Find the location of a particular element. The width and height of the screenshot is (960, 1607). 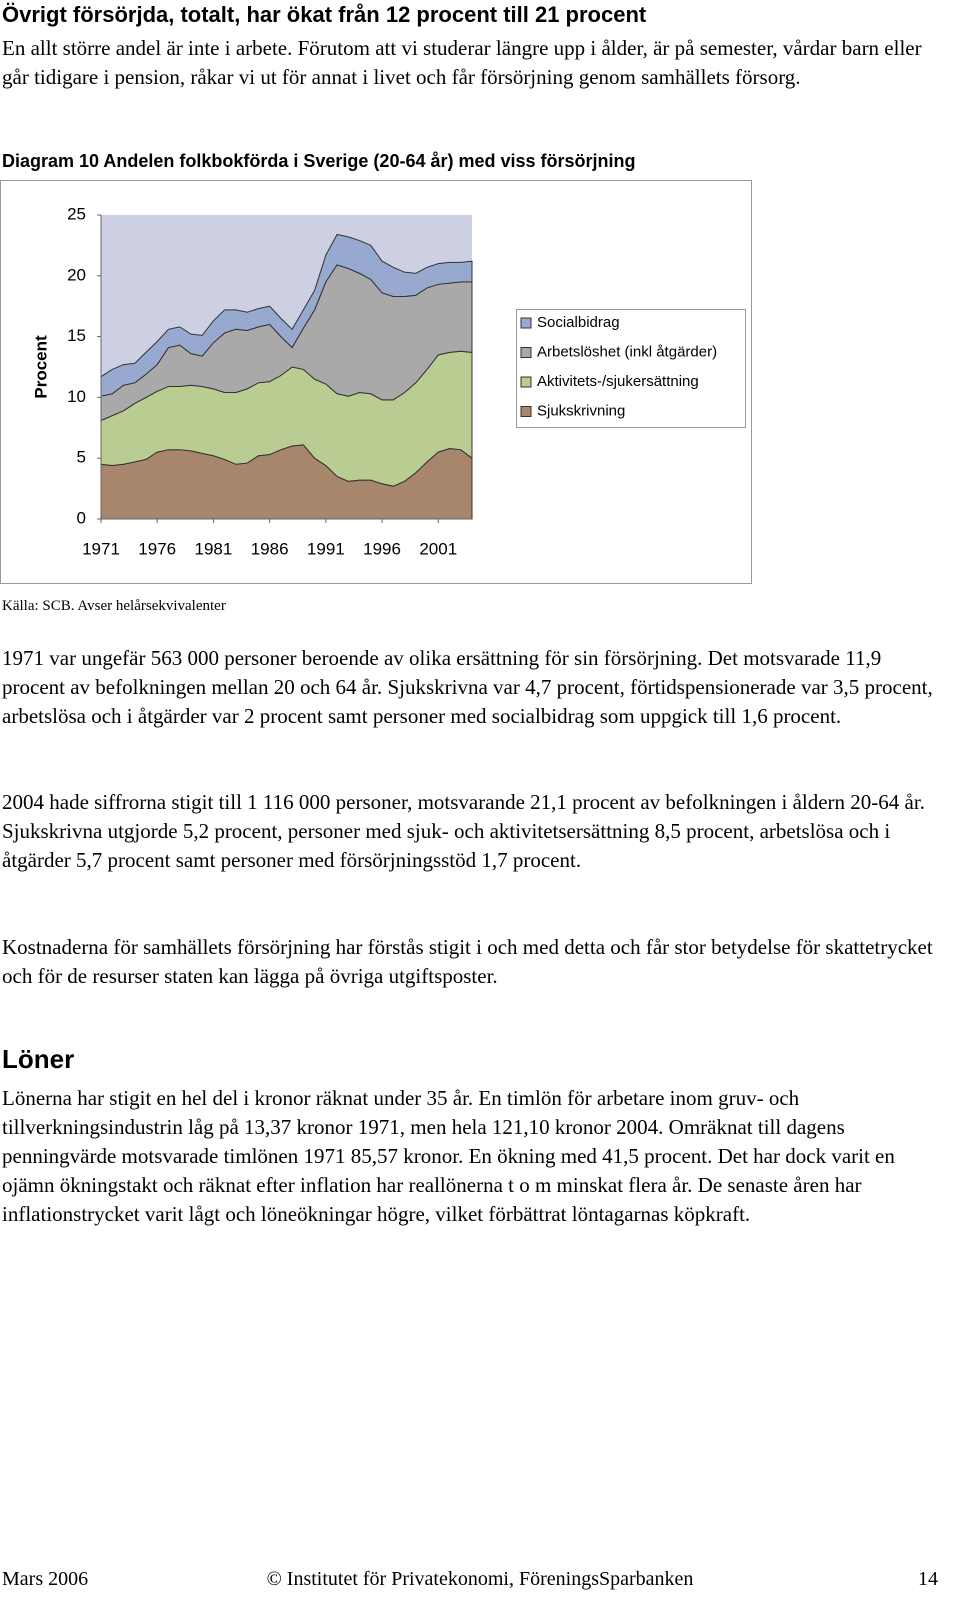

y-tick-label: 0 is located at coordinates (81, 517).